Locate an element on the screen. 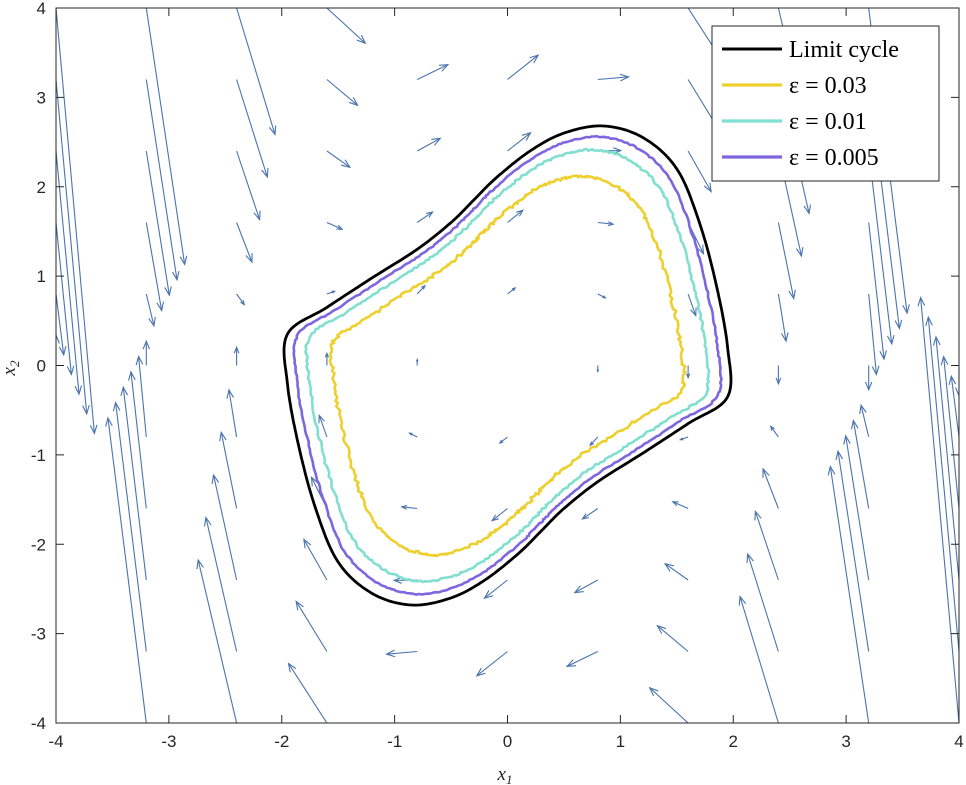  y-tick-label: -1 is located at coordinates (38, 455).